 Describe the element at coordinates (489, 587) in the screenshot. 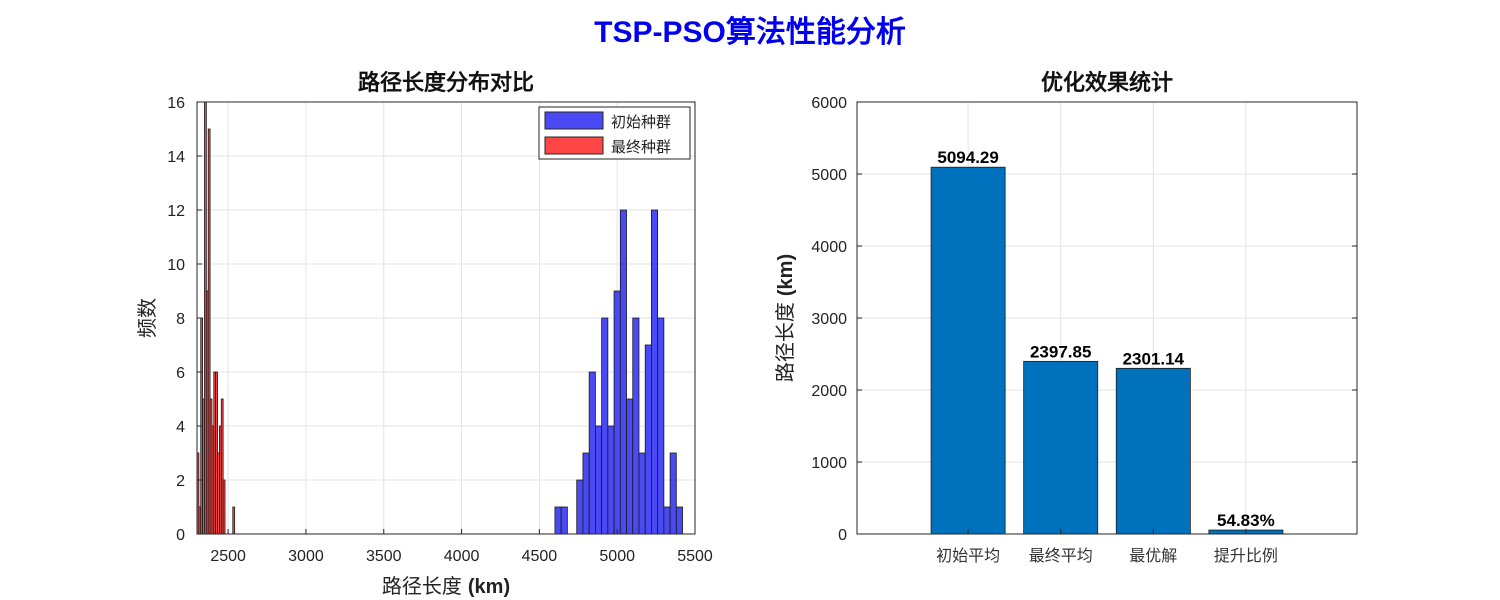

I see `histogram-x-label-unit: (km)` at that location.